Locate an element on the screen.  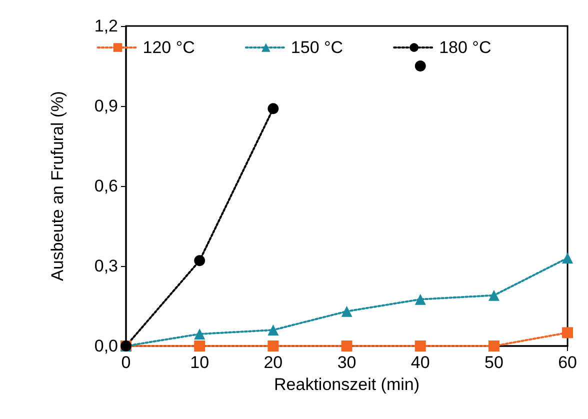
legend-label: 150 °C is located at coordinates (317, 47).